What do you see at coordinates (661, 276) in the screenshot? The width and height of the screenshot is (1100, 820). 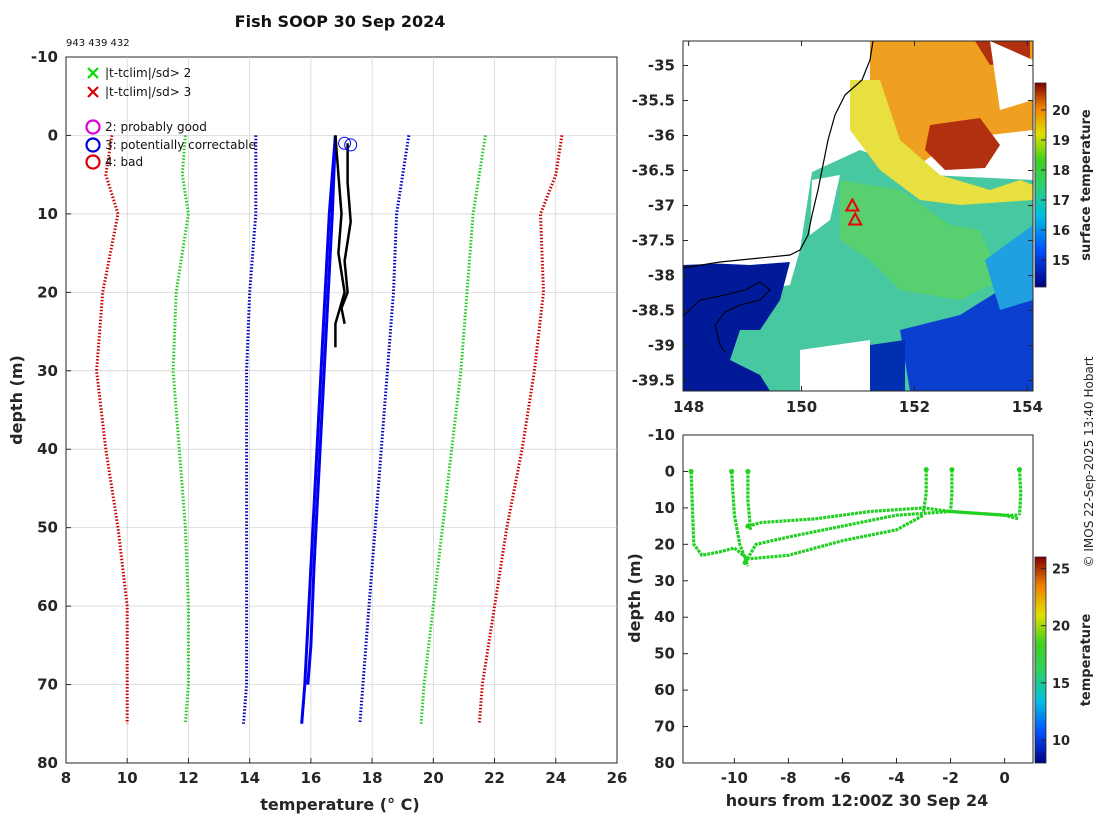 I see `map-lat-tick-label: -38` at bounding box center [661, 276].